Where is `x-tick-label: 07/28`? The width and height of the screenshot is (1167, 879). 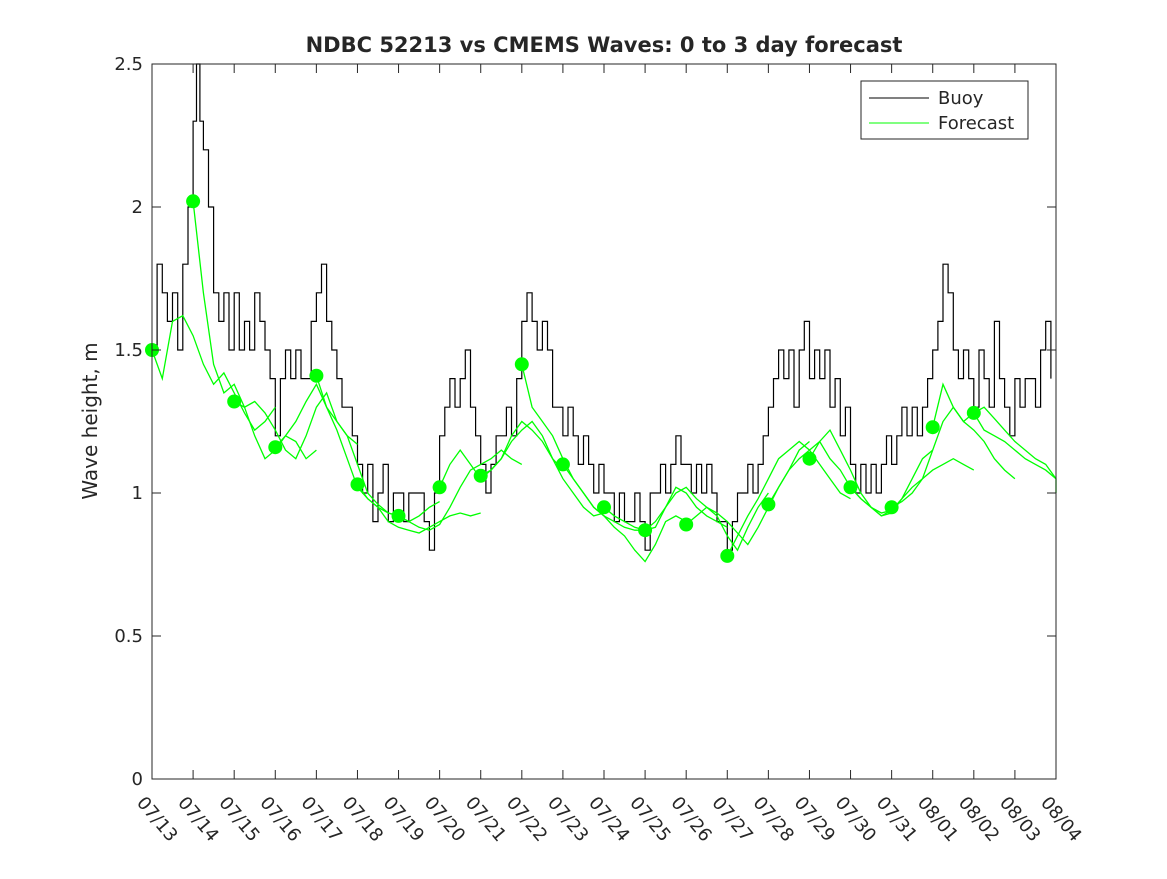 x-tick-label: 07/28 is located at coordinates (773, 819).